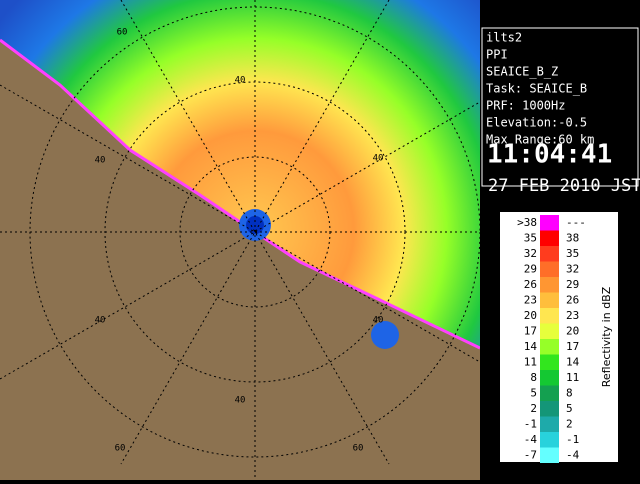 The height and width of the screenshot is (484, 640). What do you see at coordinates (606, 336) in the screenshot?
I see `legend-title: Reflectivity in dBZ` at bounding box center [606, 336].